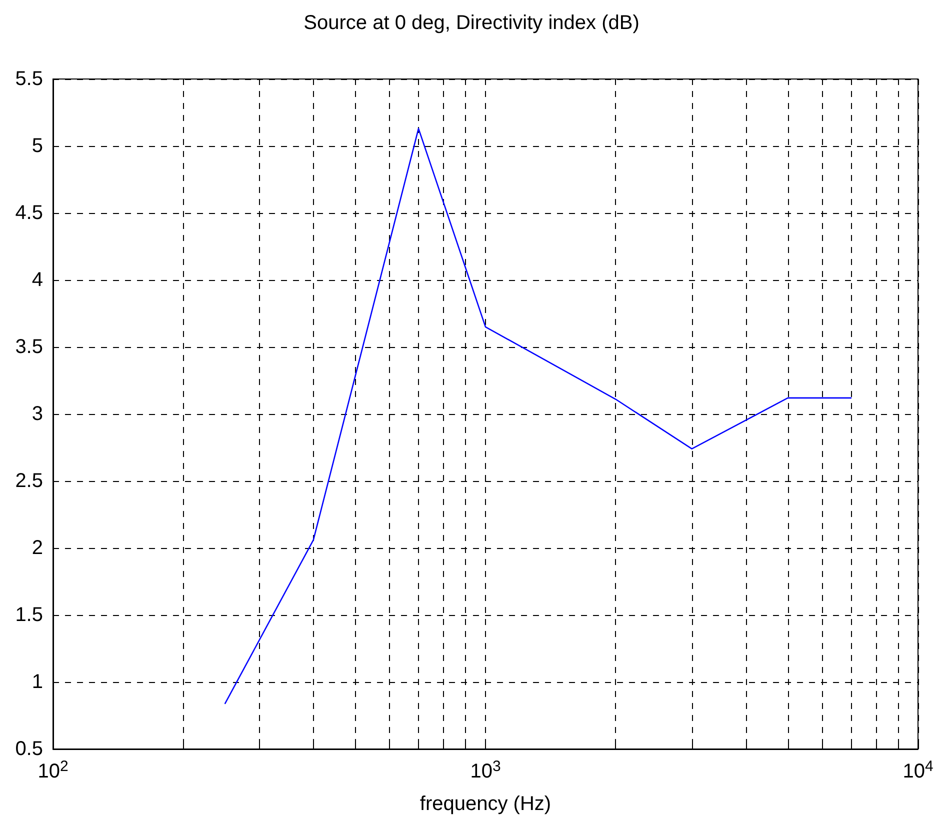 Image resolution: width=943 pixels, height=832 pixels. Describe the element at coordinates (37, 414) in the screenshot. I see `y-tick-label: 3` at that location.